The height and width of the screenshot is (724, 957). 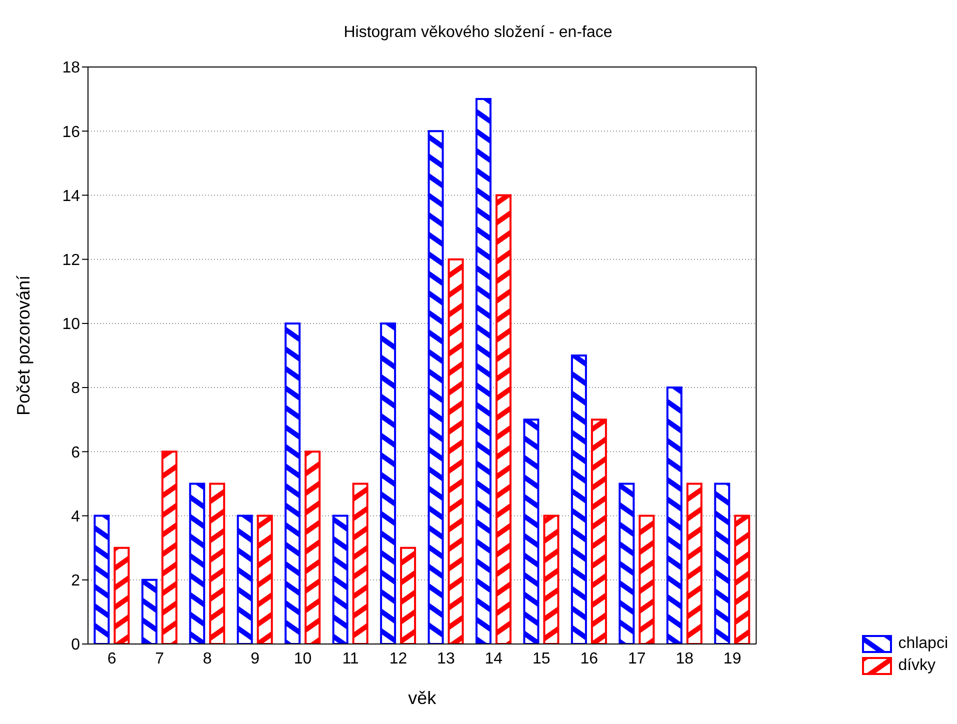 I want to click on x-axis-title: věk, so click(x=423, y=698).